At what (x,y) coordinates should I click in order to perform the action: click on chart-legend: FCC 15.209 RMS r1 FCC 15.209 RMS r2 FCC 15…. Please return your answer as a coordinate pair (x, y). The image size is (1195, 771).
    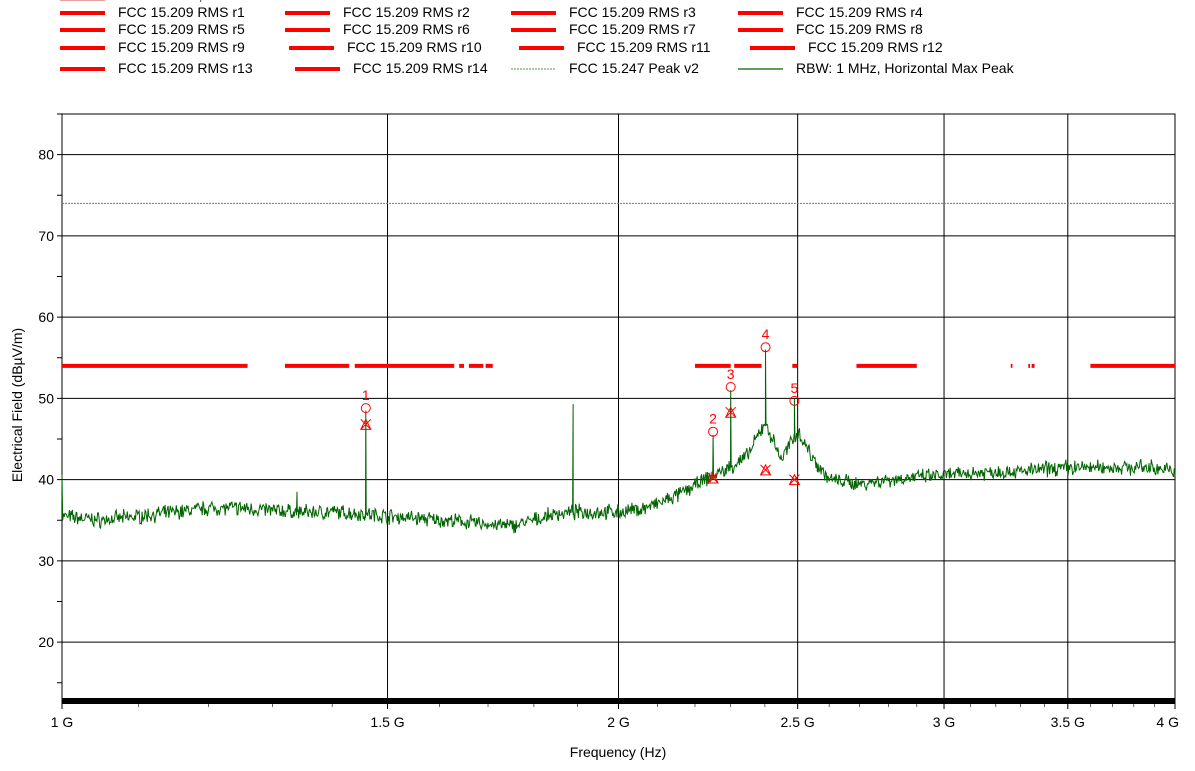
    Looking at the image, I should click on (537, 38).